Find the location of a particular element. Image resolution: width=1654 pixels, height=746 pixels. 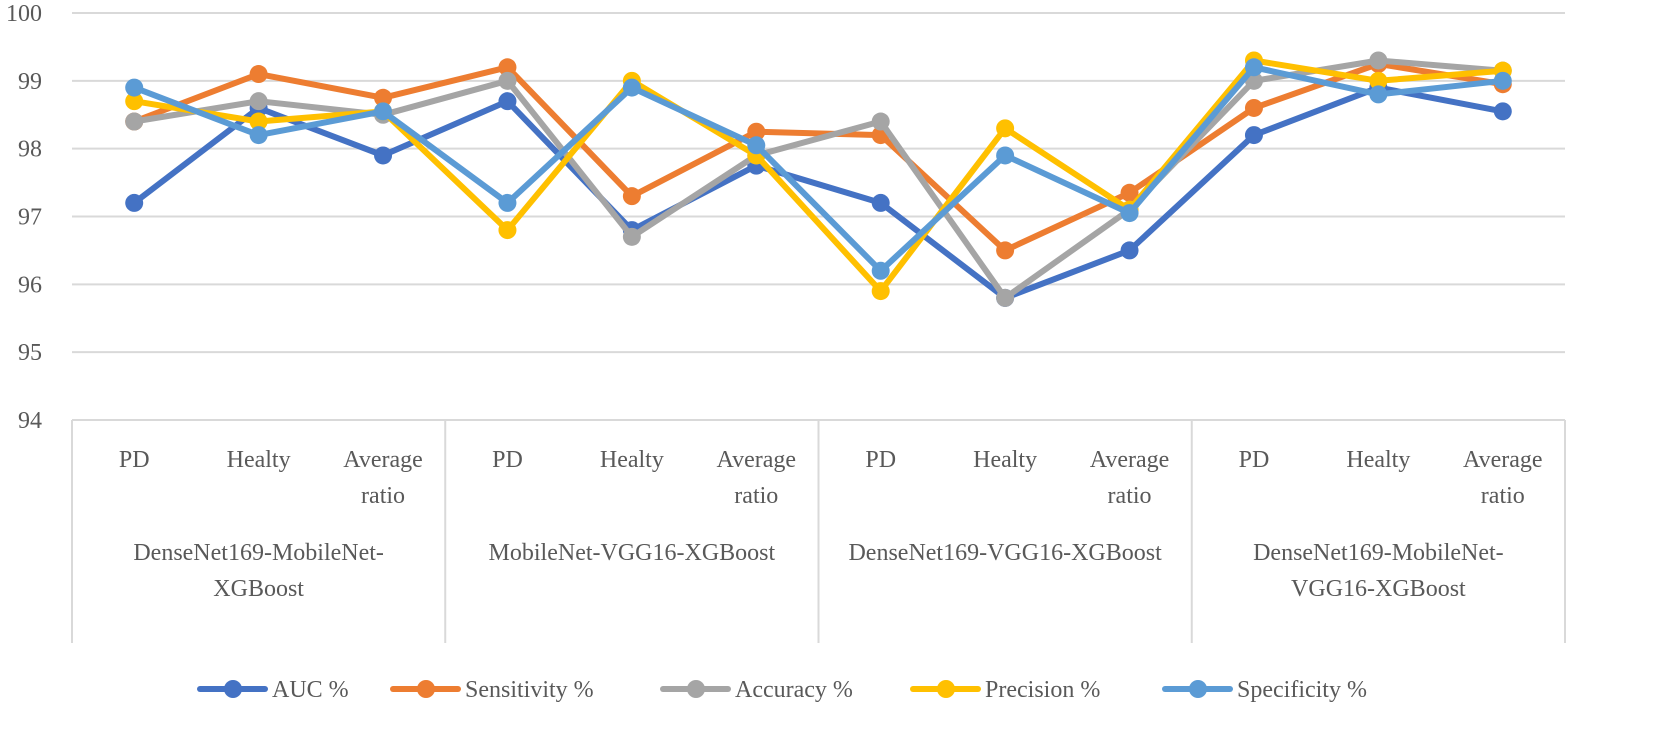

legend-label: AUC % is located at coordinates (310, 690).